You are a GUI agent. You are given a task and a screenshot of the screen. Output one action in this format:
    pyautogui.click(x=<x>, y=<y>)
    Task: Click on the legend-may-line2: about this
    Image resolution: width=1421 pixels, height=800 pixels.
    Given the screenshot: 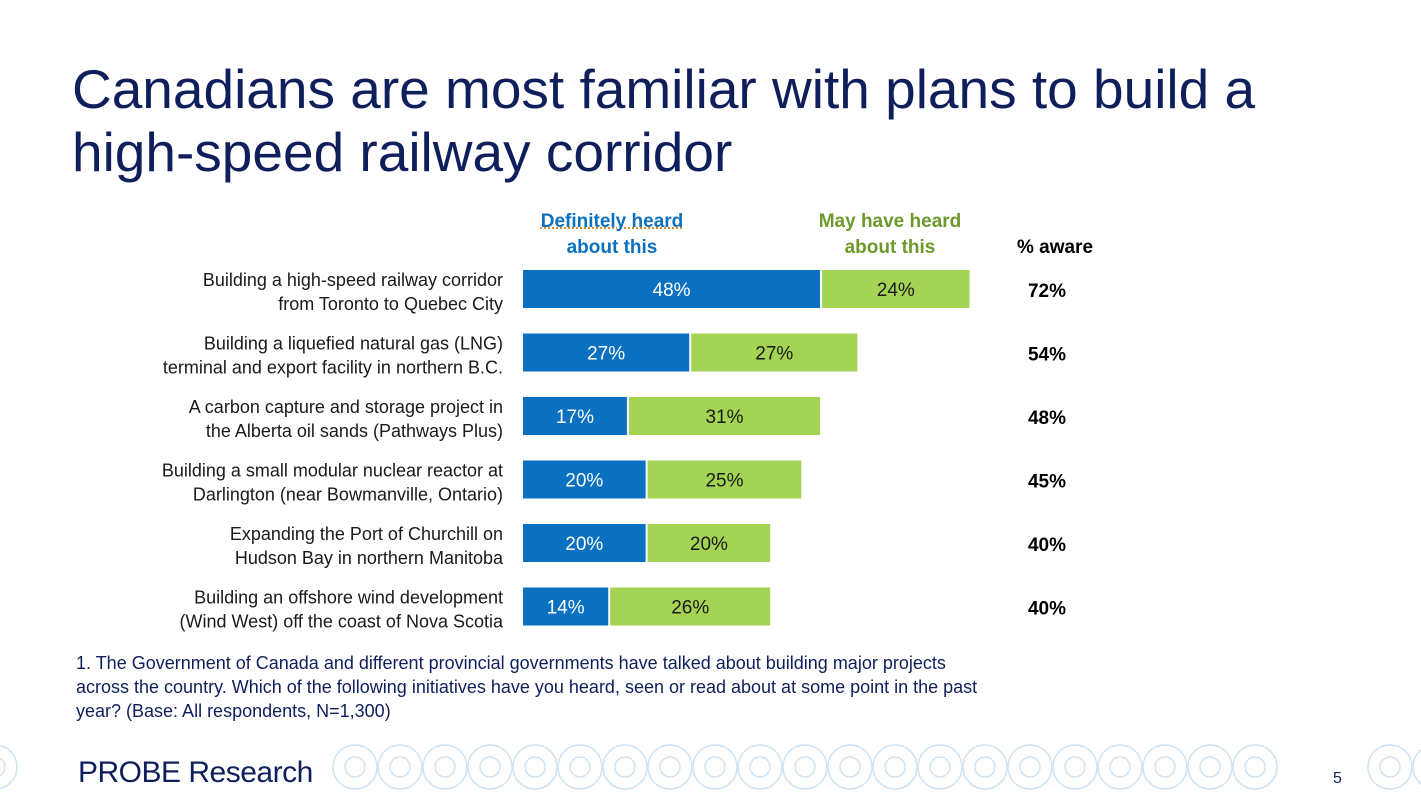 What is the action you would take?
    pyautogui.click(x=890, y=247)
    